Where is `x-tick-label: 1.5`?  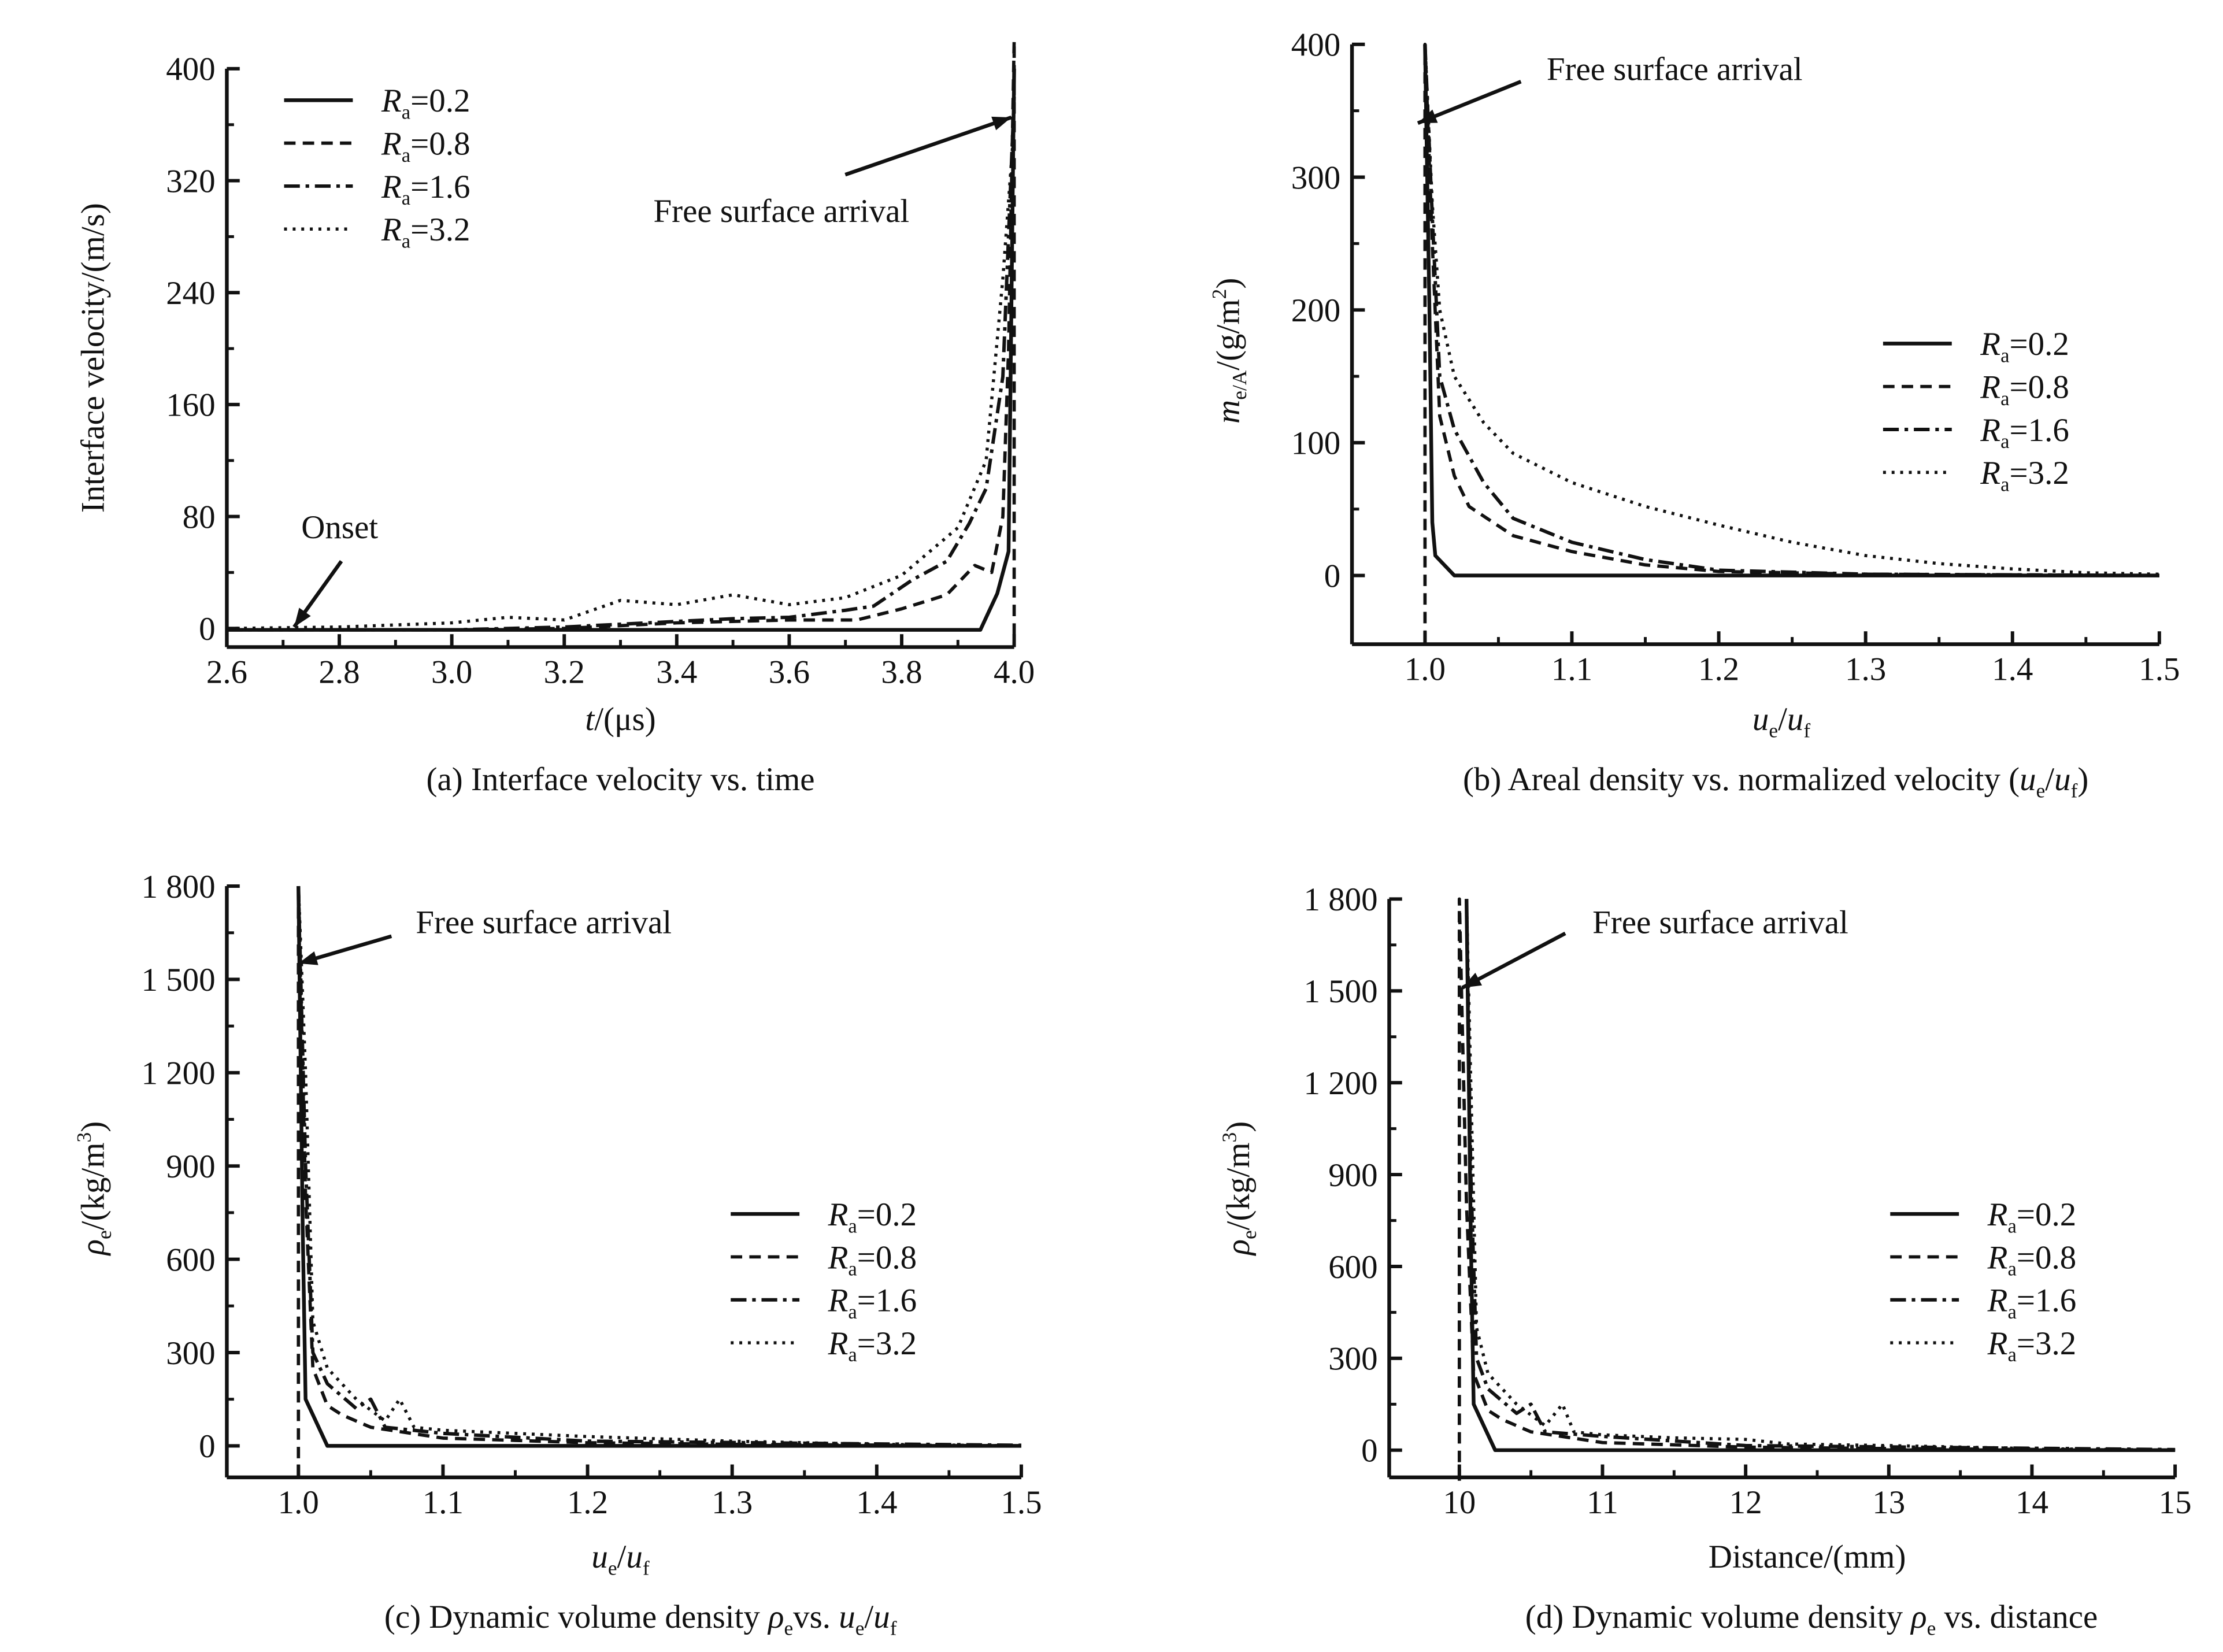
x-tick-label: 1.5 is located at coordinates (1021, 1502).